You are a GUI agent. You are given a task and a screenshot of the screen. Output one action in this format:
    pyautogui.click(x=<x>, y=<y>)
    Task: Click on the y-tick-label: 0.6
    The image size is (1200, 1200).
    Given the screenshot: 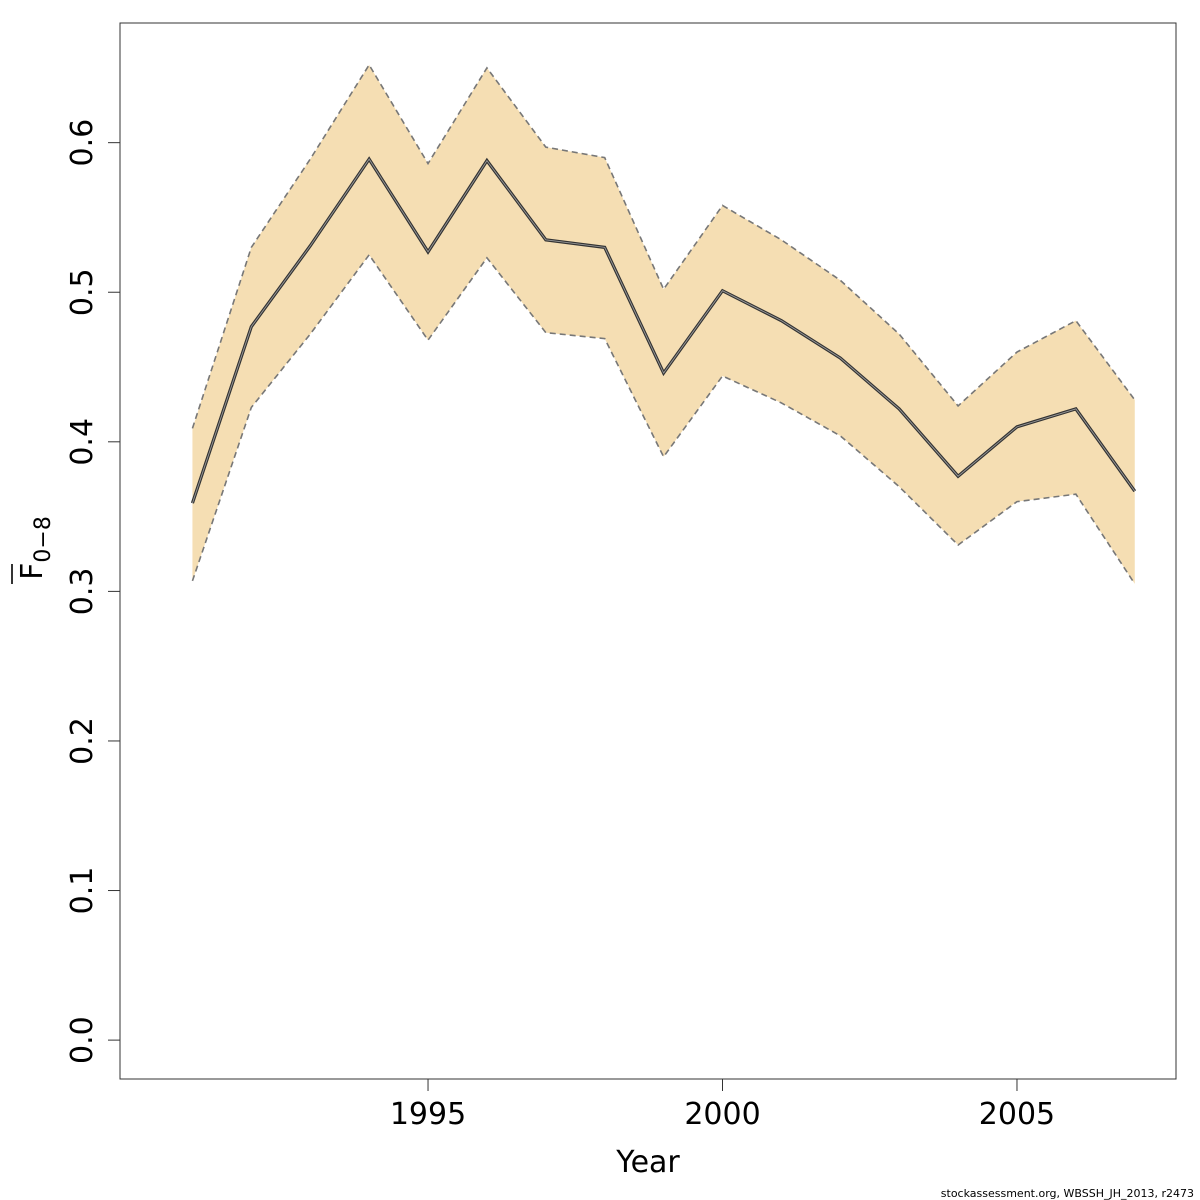 What is the action you would take?
    pyautogui.click(x=82, y=143)
    